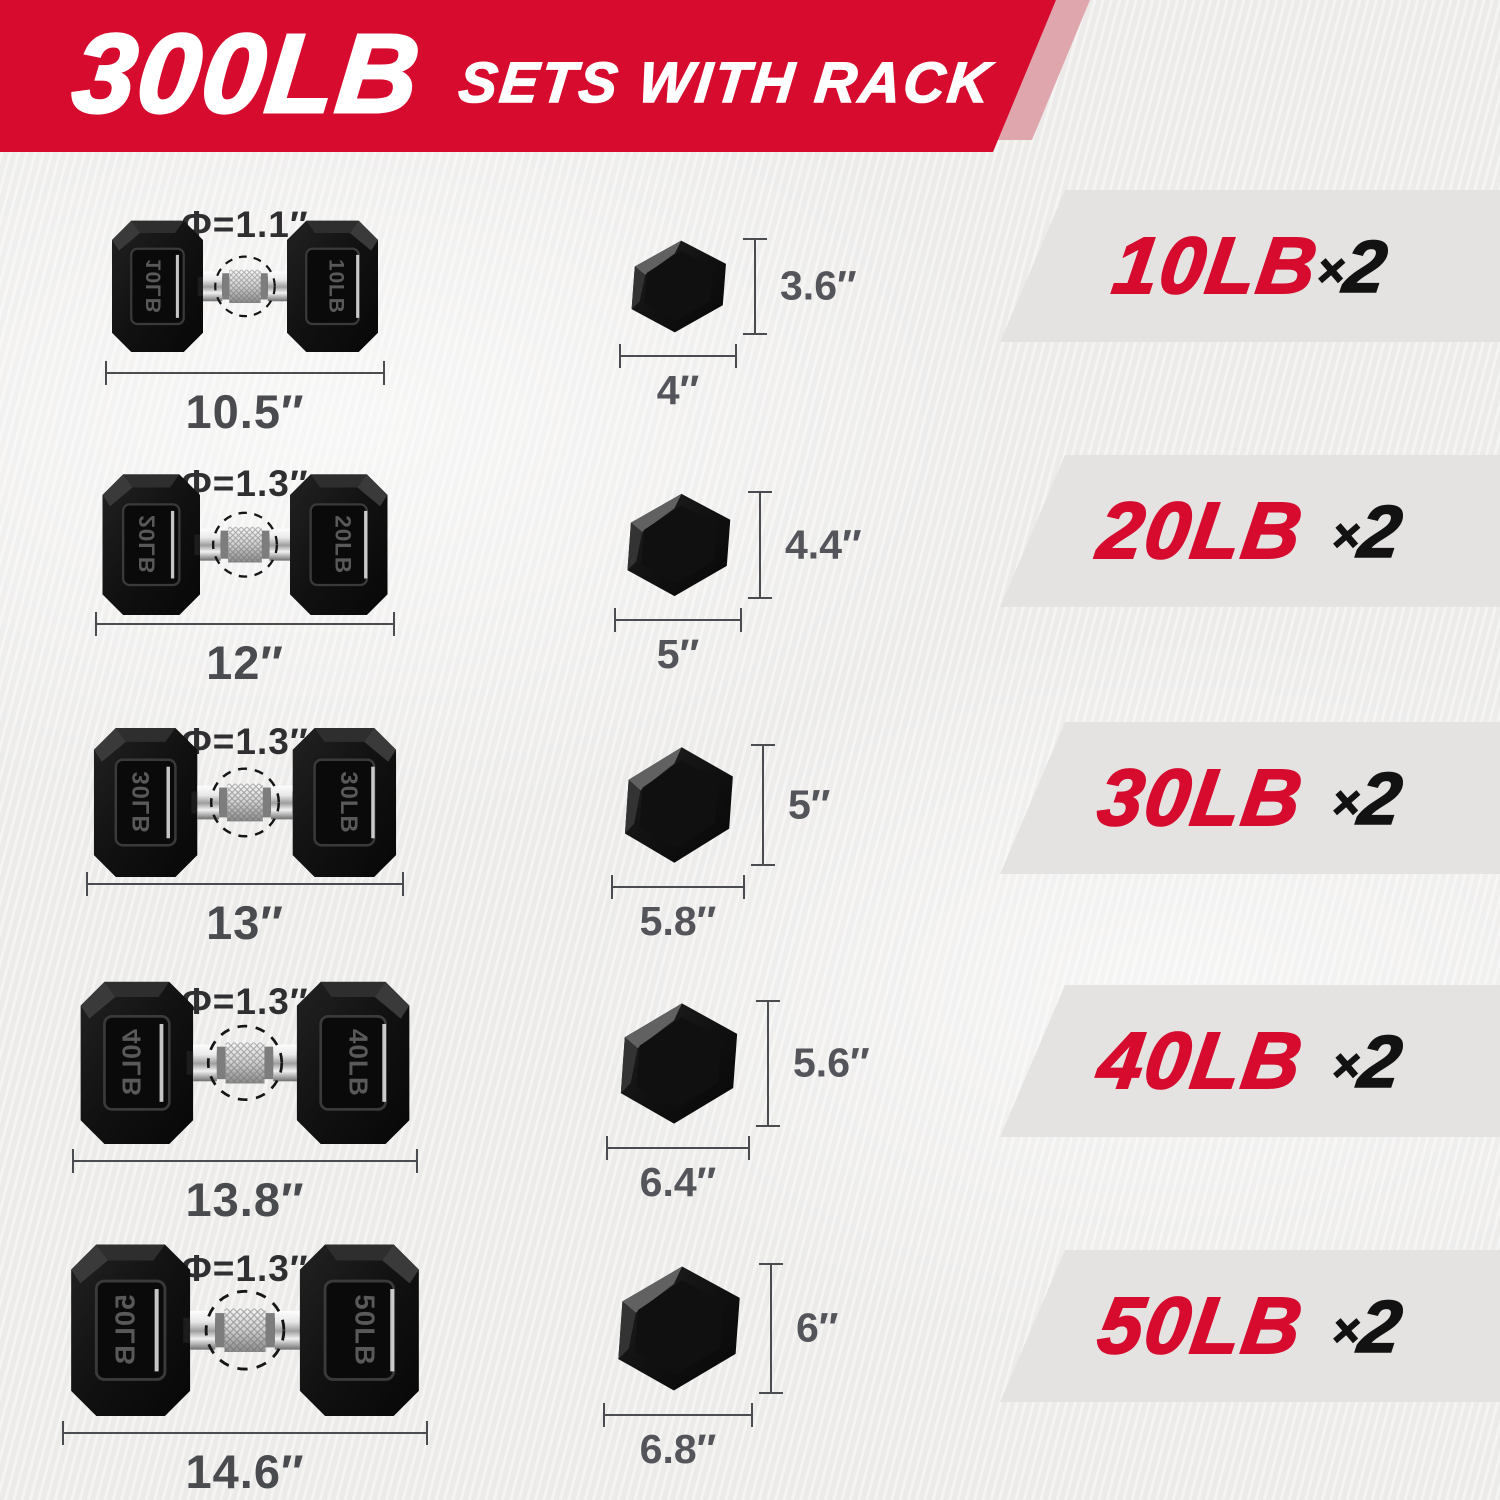 The height and width of the screenshot is (1500, 1500). What do you see at coordinates (1201, 1060) in the screenshot?
I see `weight-label: 40LB` at bounding box center [1201, 1060].